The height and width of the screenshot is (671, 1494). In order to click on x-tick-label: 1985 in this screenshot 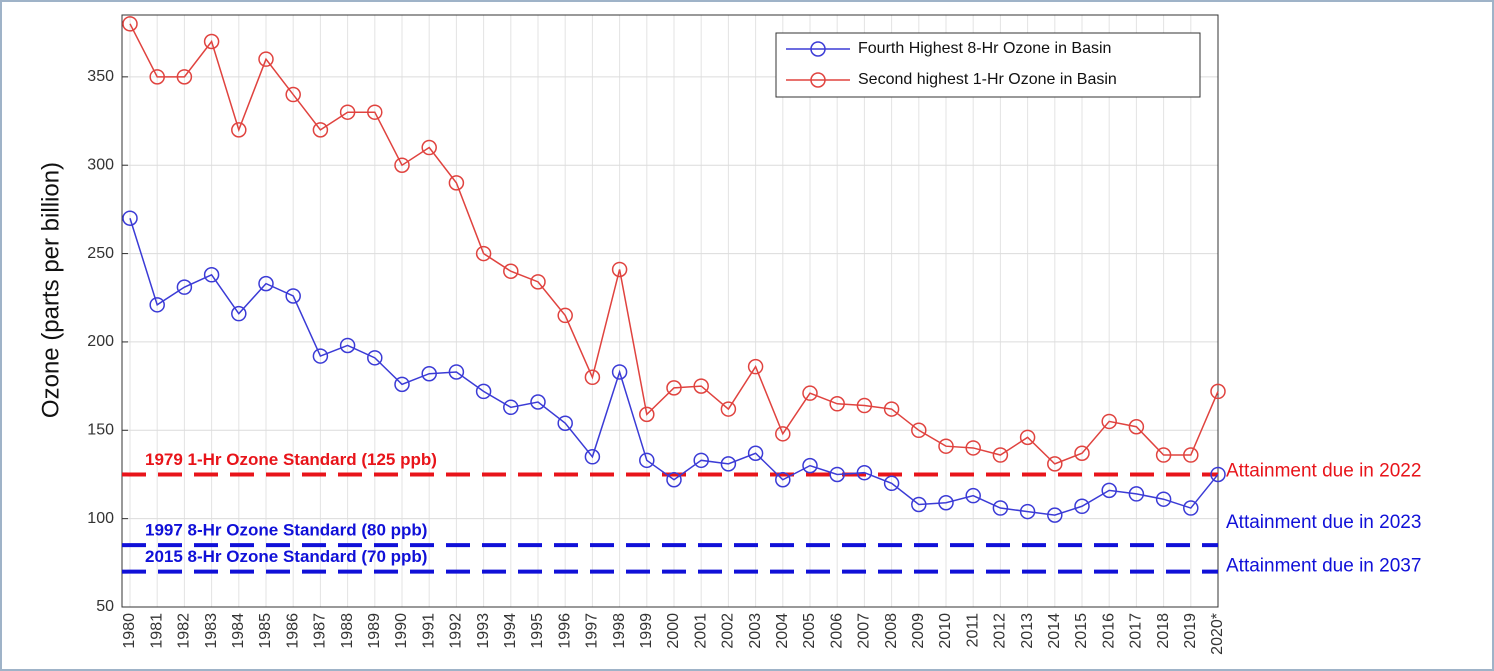, I will do `click(265, 631)`.